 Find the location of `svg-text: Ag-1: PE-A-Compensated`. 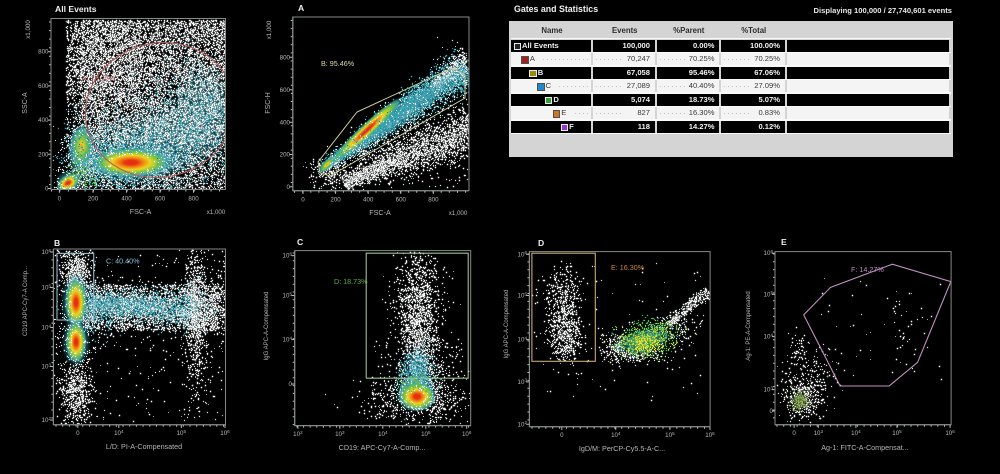

svg-text: Ag-1: PE-A-Compensated is located at coordinates (749, 325).